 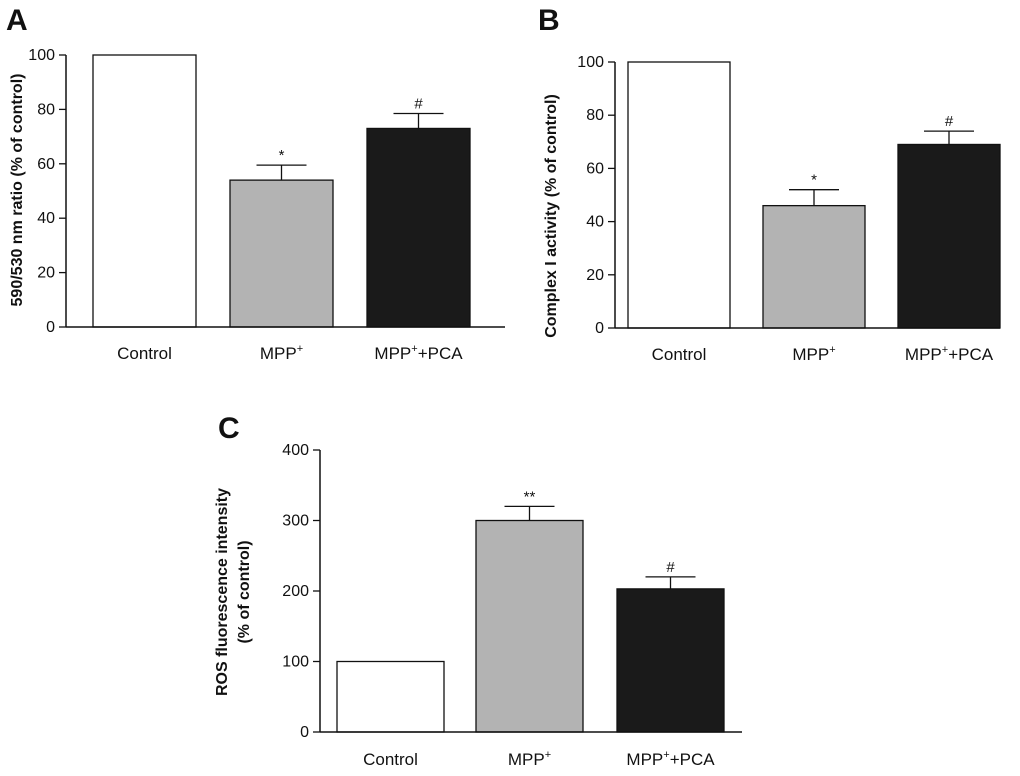 I want to click on y-axis-label: (% of control), so click(x=244, y=591).